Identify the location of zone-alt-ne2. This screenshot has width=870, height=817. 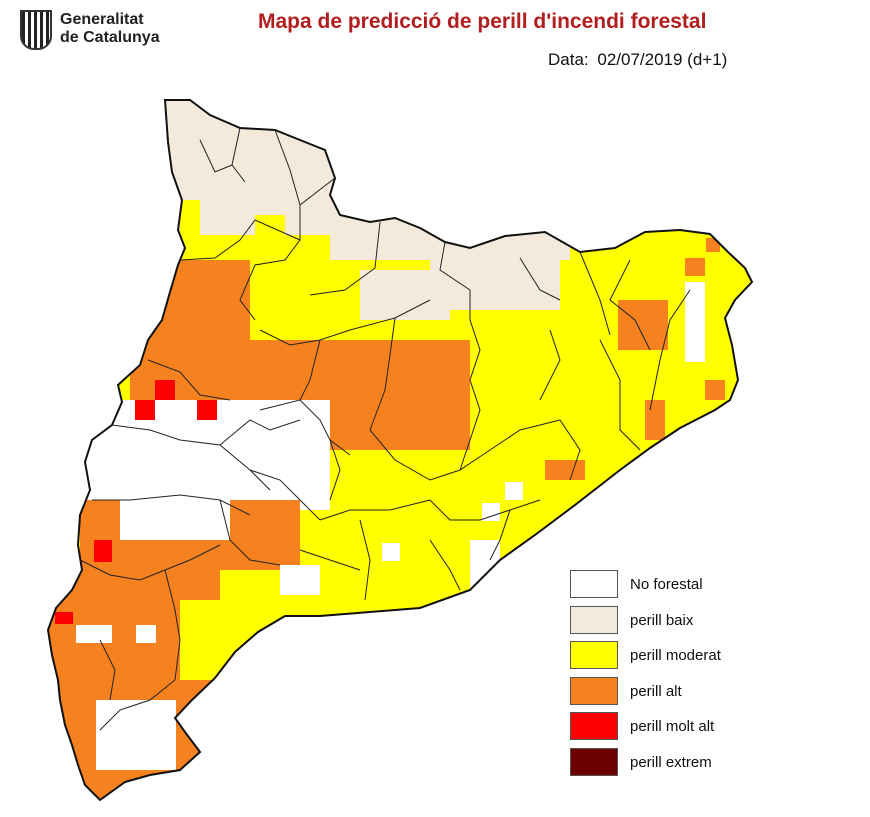
(715, 390).